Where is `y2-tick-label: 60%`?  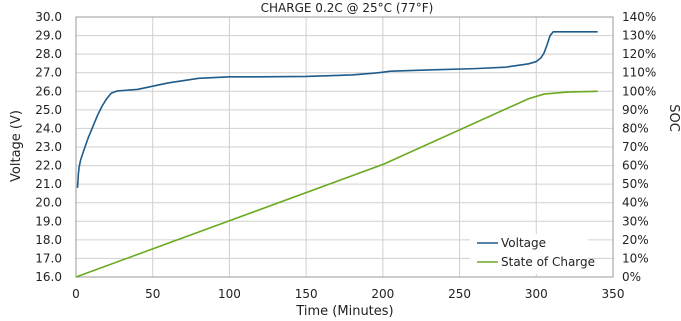
y2-tick-label: 60% is located at coordinates (635, 166).